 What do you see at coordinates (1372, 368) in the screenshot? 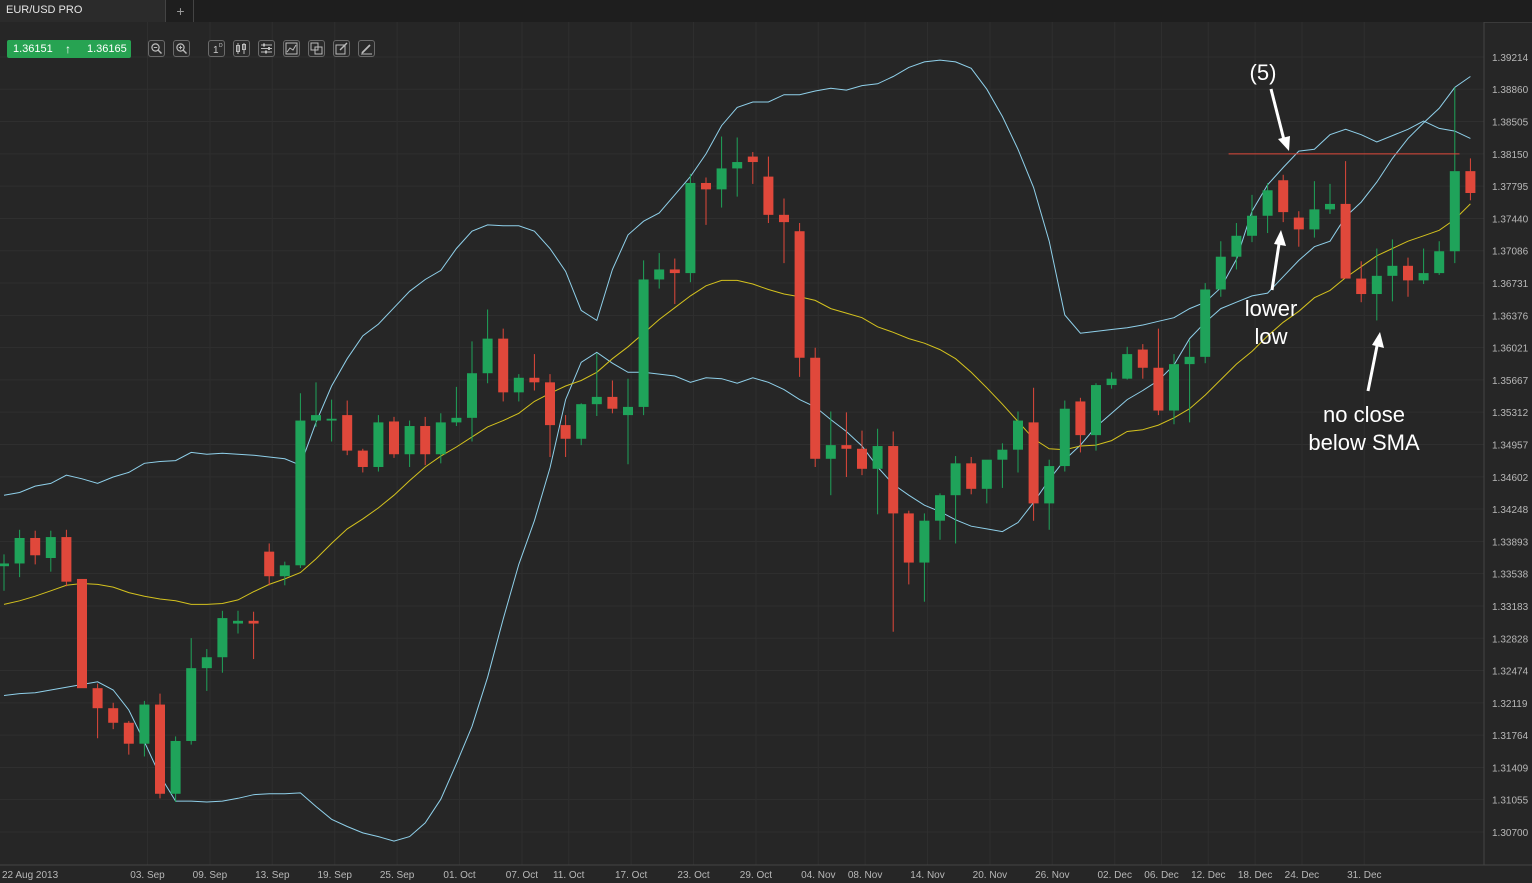
I see `arrow-sma-shaft` at bounding box center [1372, 368].